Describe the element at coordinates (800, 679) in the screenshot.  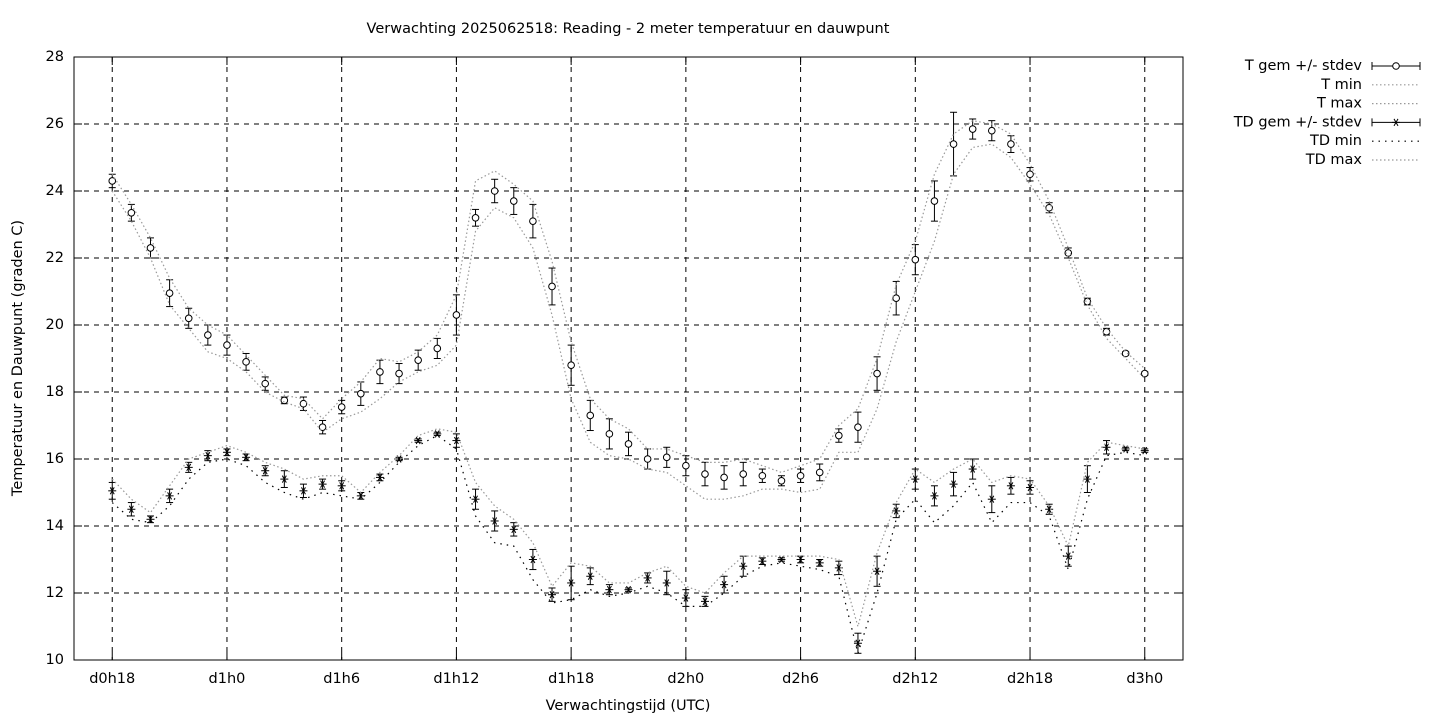
I see `x-tick-label: d2h6` at that location.